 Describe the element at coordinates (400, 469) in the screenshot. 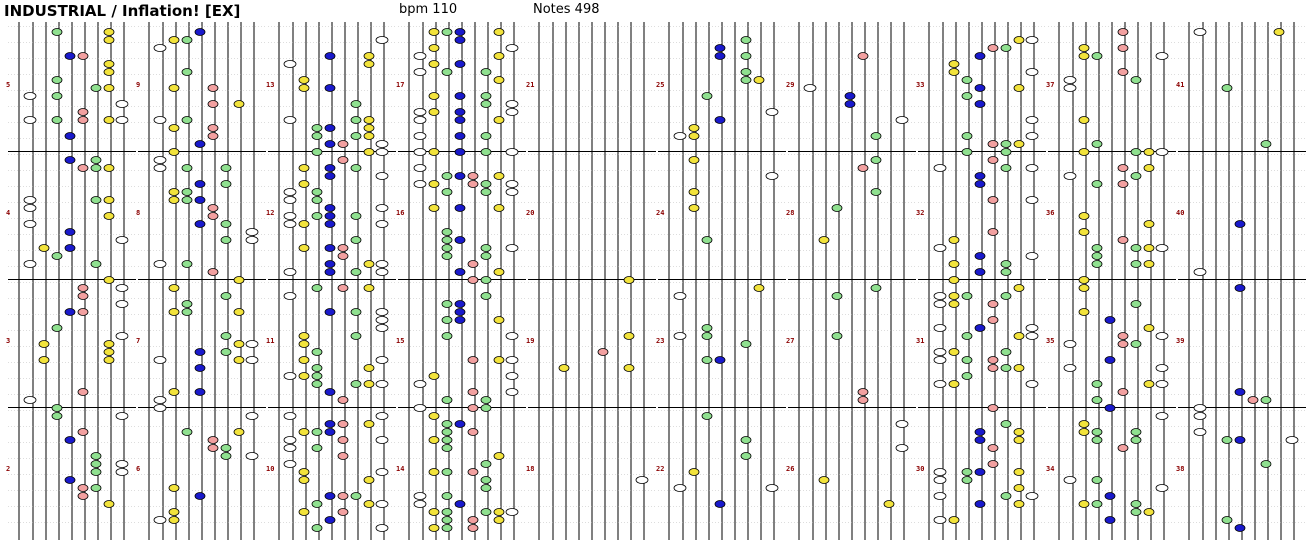

I see `measure-number: 14` at that location.